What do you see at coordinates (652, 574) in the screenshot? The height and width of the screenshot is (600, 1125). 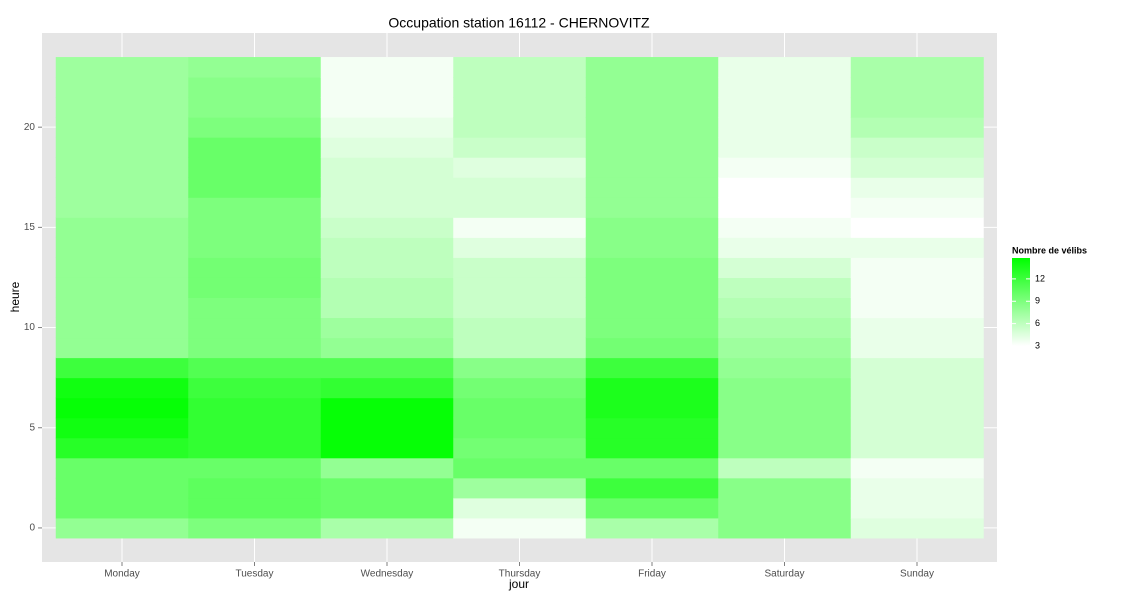 I see `x-tick-label: Friday` at bounding box center [652, 574].